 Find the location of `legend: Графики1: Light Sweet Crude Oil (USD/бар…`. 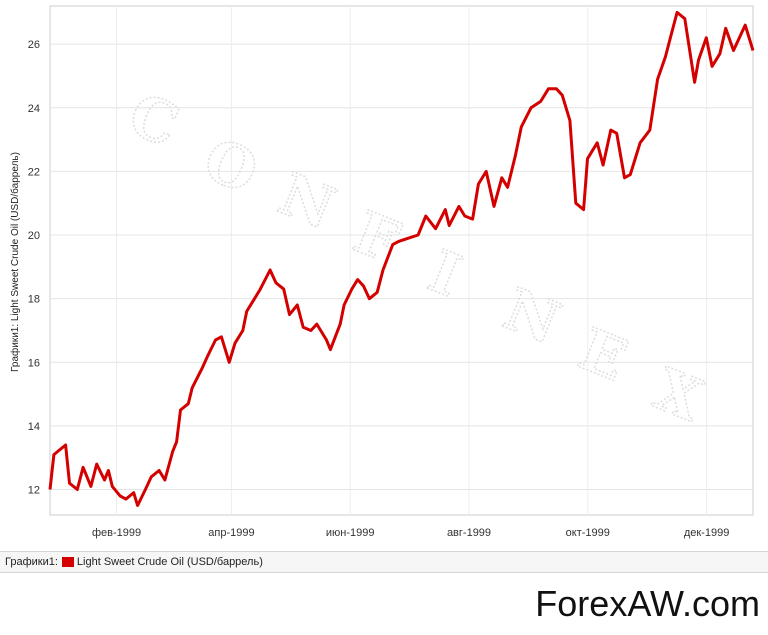

legend: Графики1: Light Sweet Crude Oil (USD/бар… is located at coordinates (384, 562).